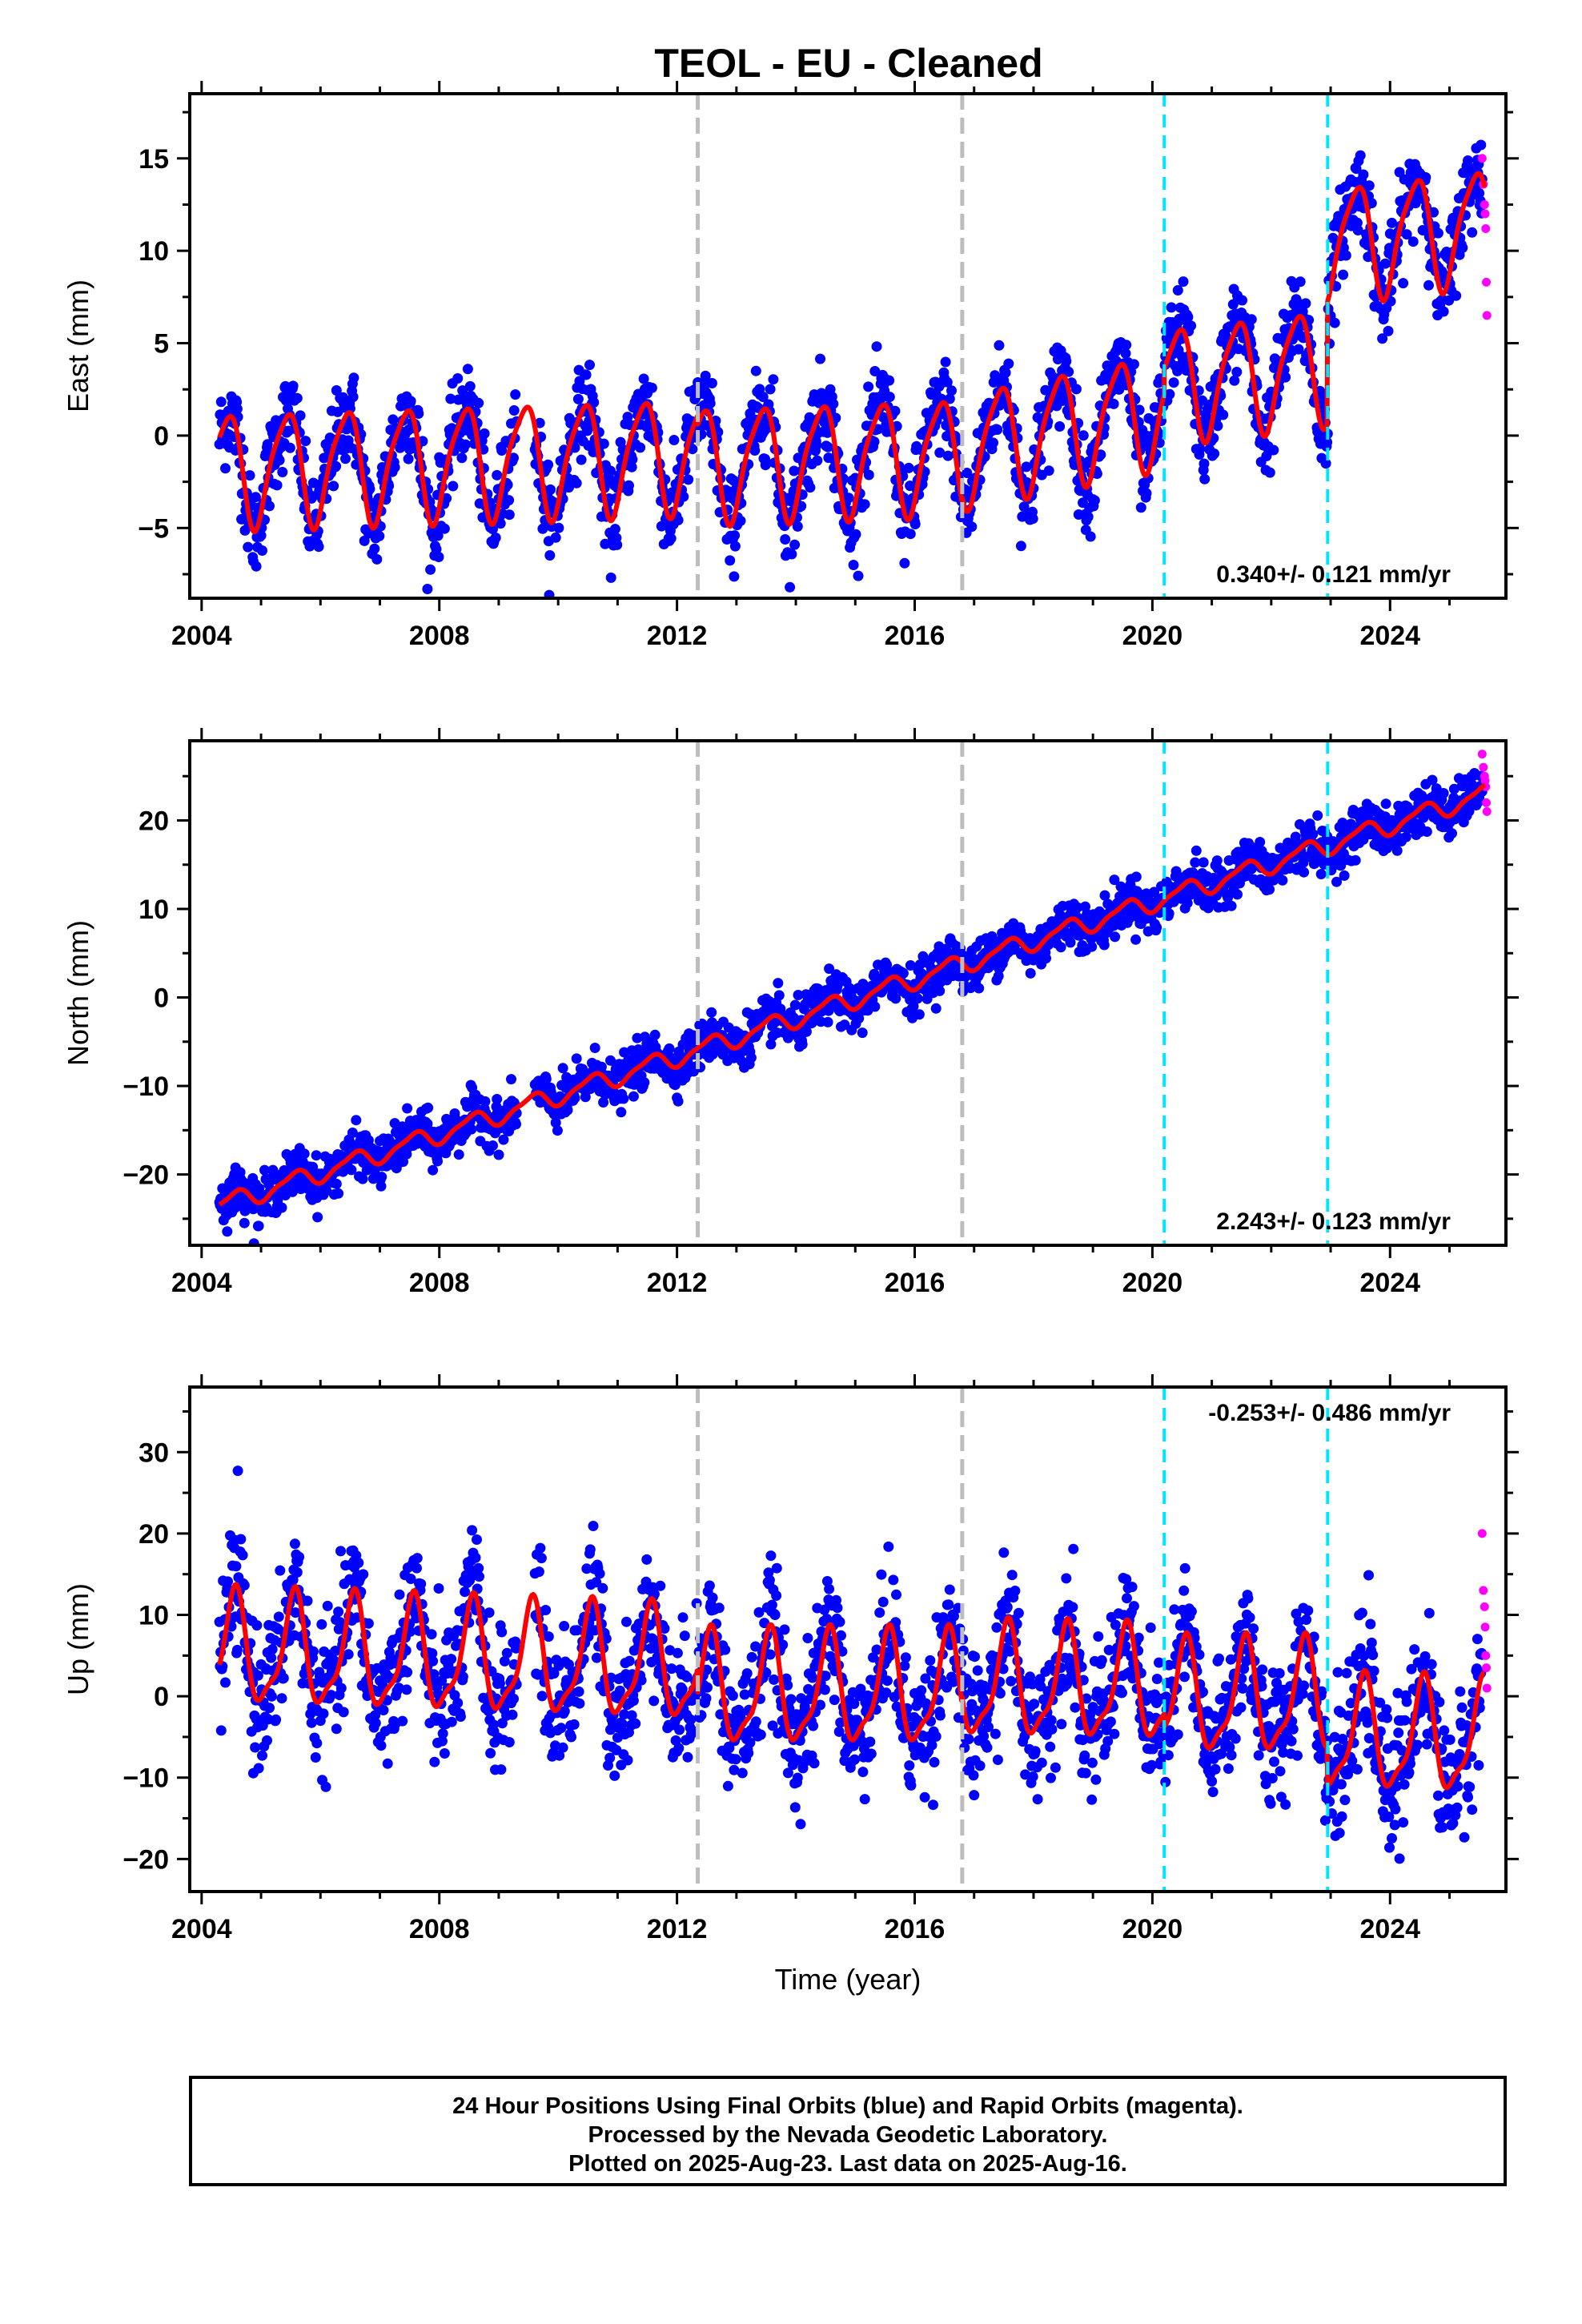 This screenshot has width=1582, height=2324. What do you see at coordinates (848, 63) in the screenshot?
I see `figure-title: TEOL - EU - Cleaned` at bounding box center [848, 63].